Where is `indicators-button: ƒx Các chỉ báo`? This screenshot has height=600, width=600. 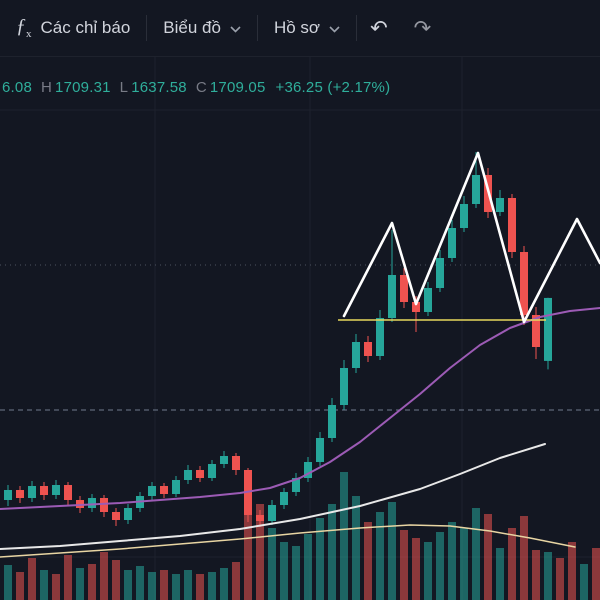
indicators-button: ƒx Các chỉ báo is located at coordinates (73, 28).